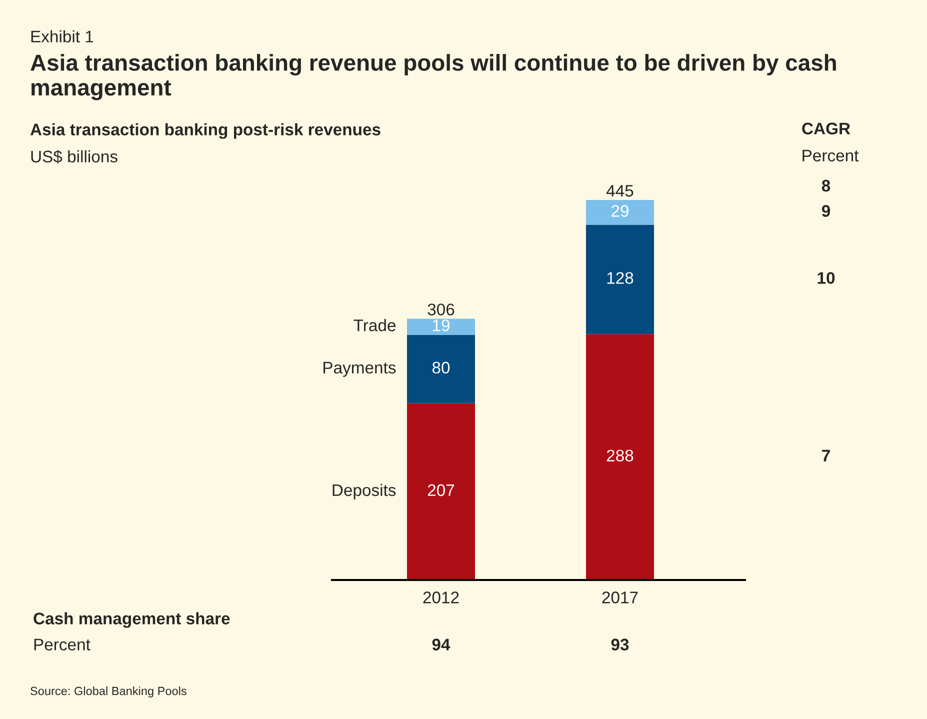 This screenshot has width=927, height=719. I want to click on text: 9, so click(826, 211).